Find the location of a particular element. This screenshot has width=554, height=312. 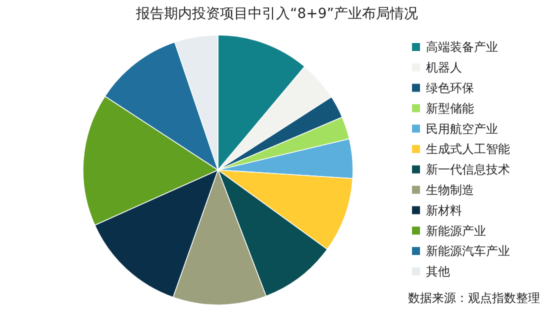

legend-label: 新能源产业 is located at coordinates (456, 231).